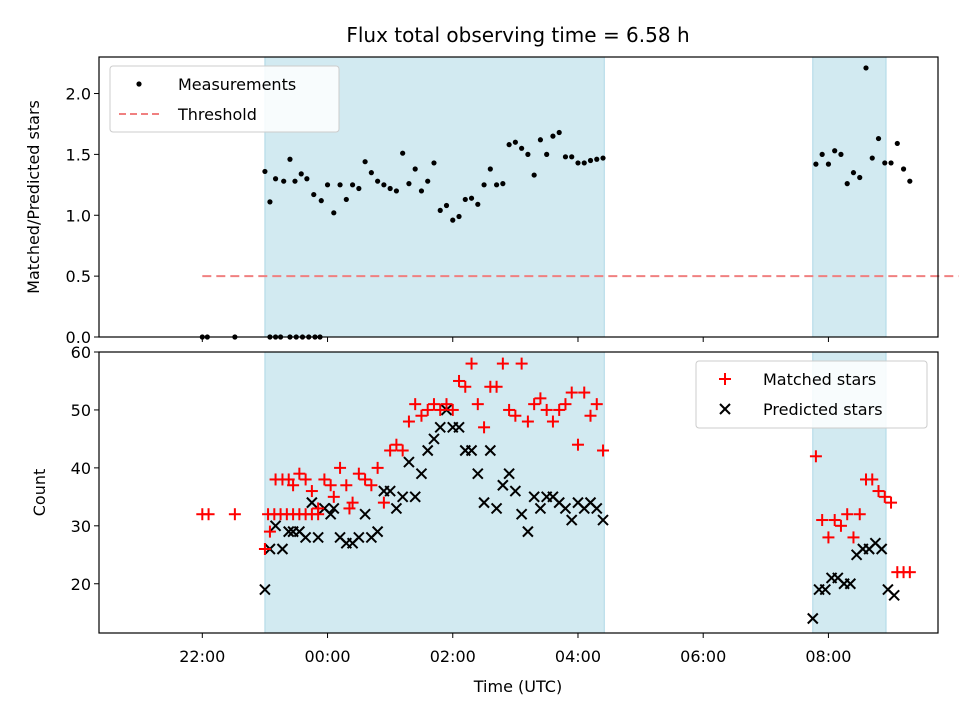 The width and height of the screenshot is (960, 720). Describe the element at coordinates (327, 656) in the screenshot. I see `x-tick-label: 00:00` at that location.